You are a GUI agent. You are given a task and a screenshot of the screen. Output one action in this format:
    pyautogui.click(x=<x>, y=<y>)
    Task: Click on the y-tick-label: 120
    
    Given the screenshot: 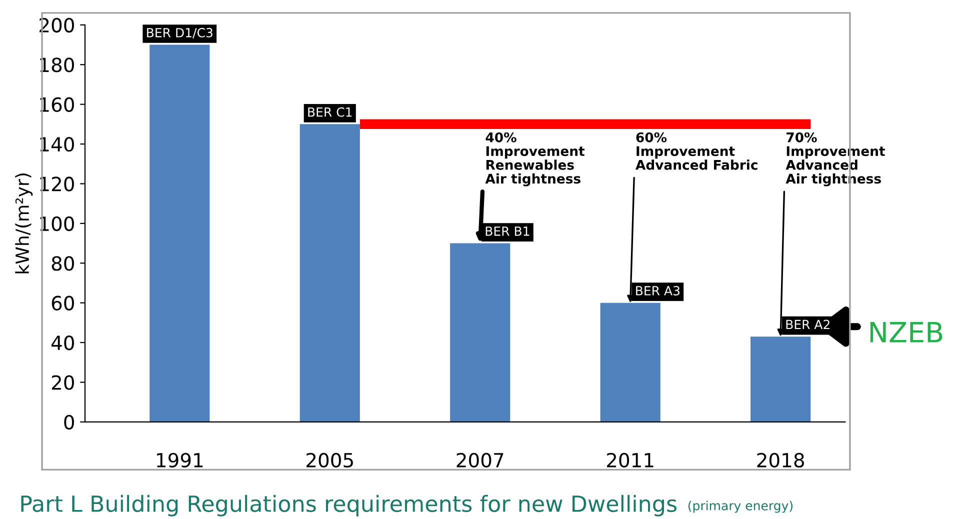 What is the action you would take?
    pyautogui.click(x=57, y=184)
    